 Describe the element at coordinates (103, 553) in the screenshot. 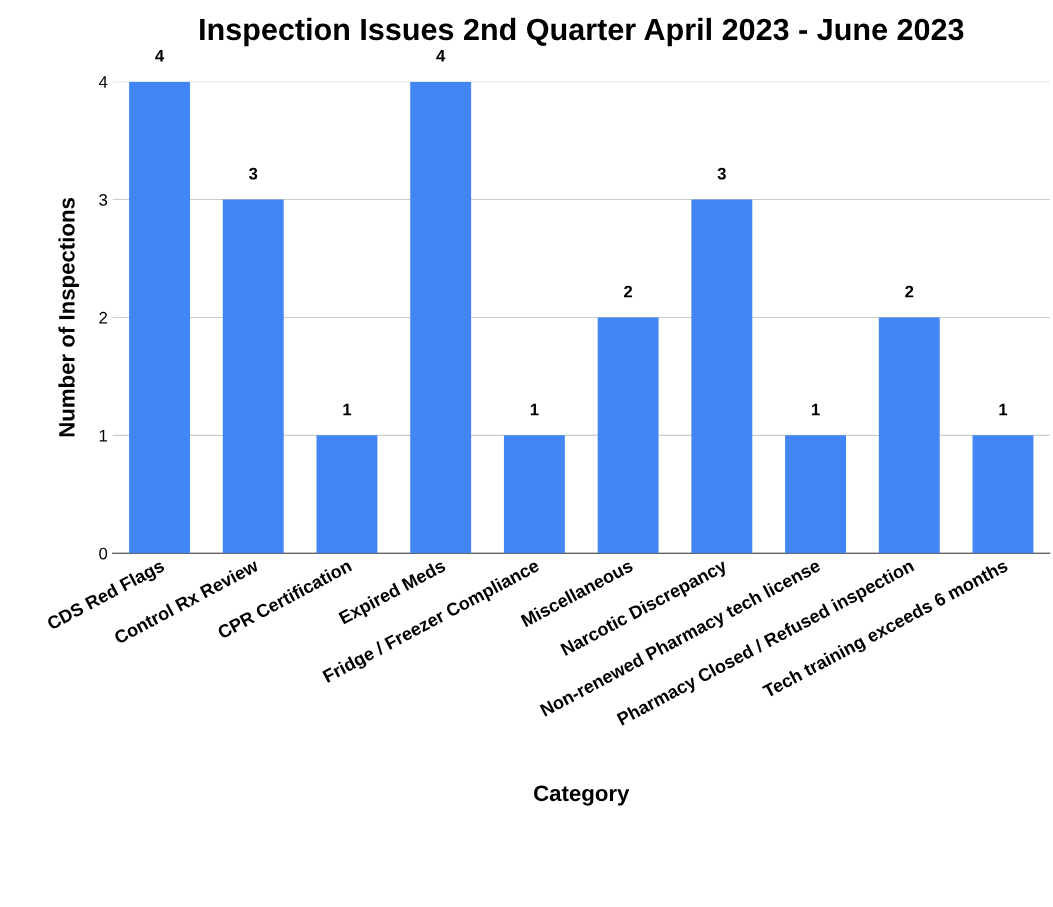

I see `y-tick-label: 0` at that location.